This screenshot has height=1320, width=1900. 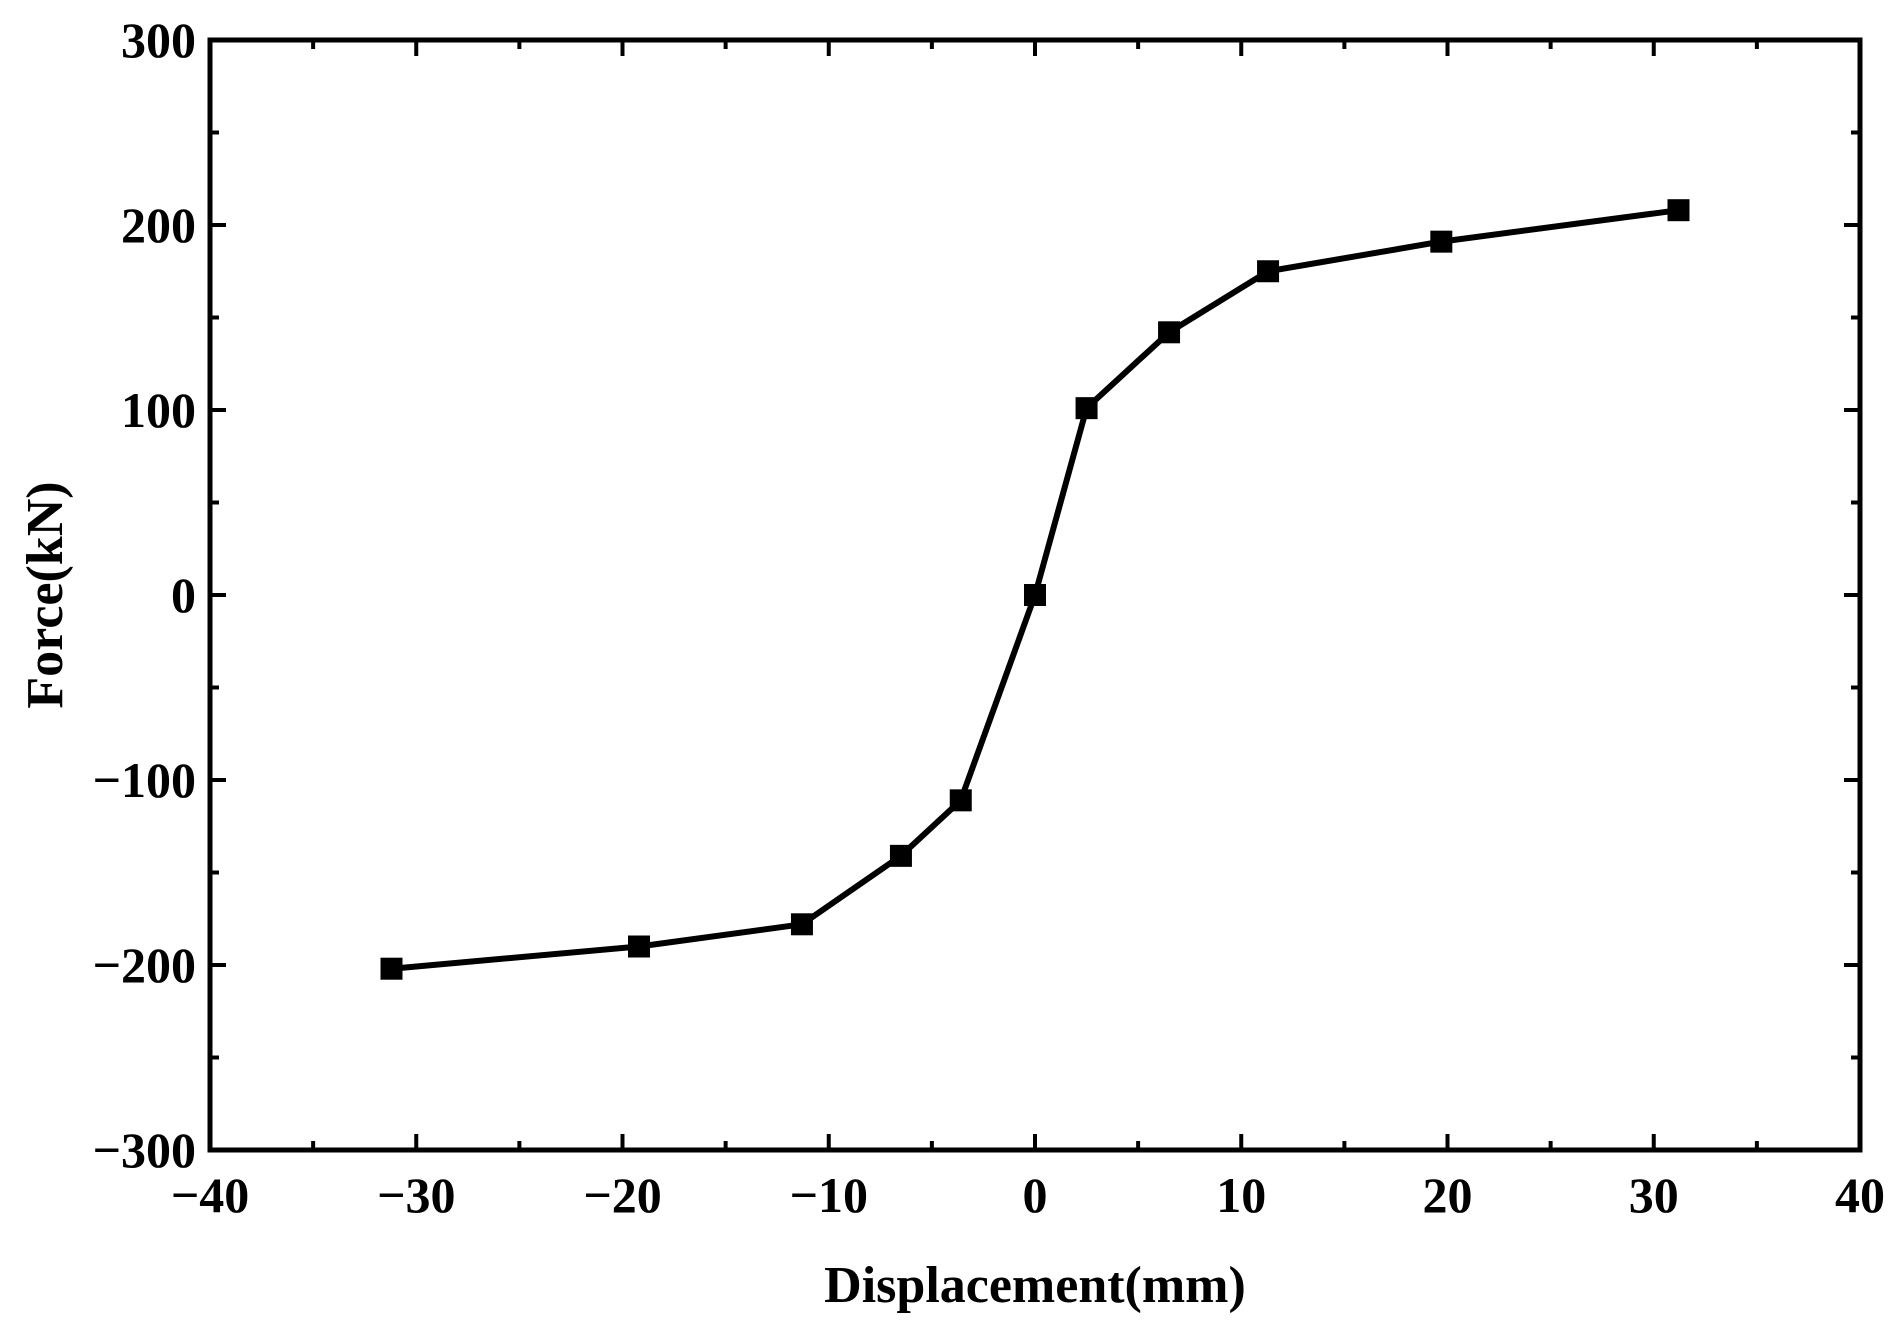 I want to click on x-tick-label: 40, so click(x=1860, y=1195).